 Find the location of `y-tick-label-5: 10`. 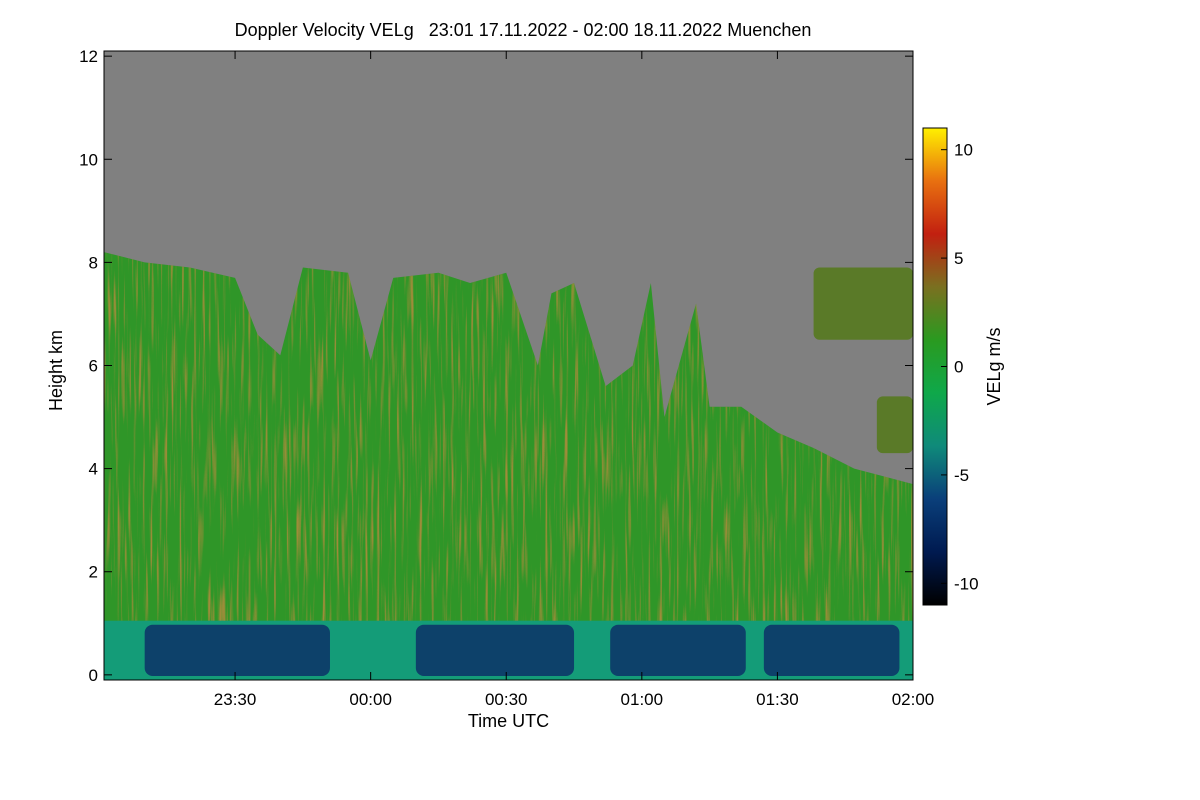

y-tick-label-5: 10 is located at coordinates (88, 159).